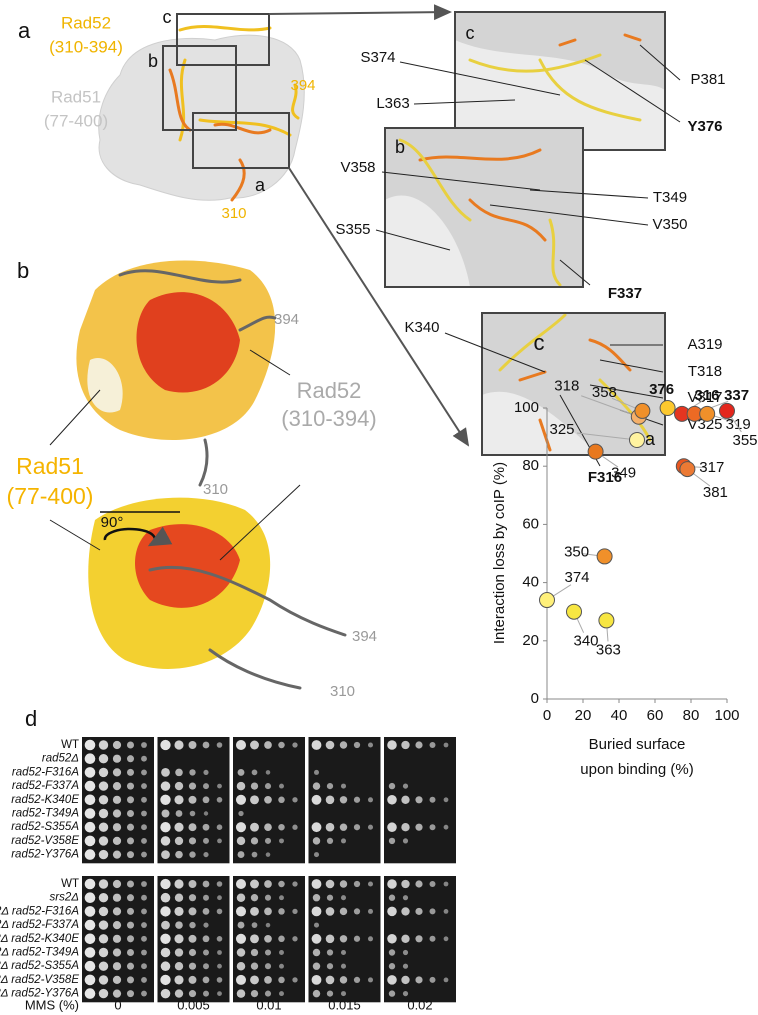 This screenshot has width=758, height=1015. I want to click on x-tick-label: 40, so click(619, 715).